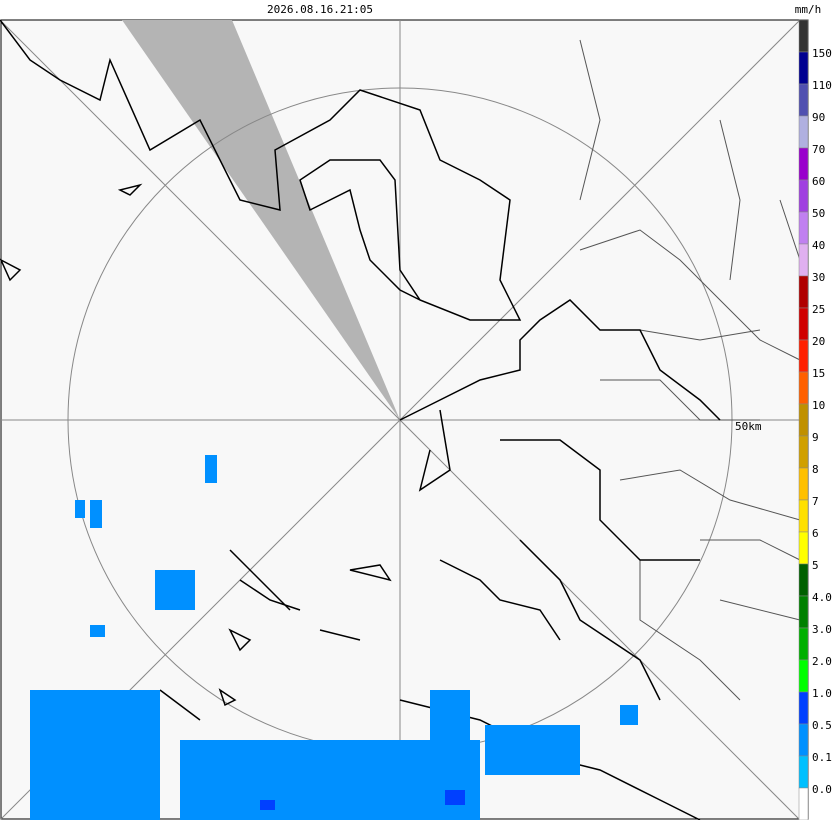 Image resolution: width=835 pixels, height=820 pixels. Describe the element at coordinates (822, 597) in the screenshot. I see `legend-label: 4.0` at that location.